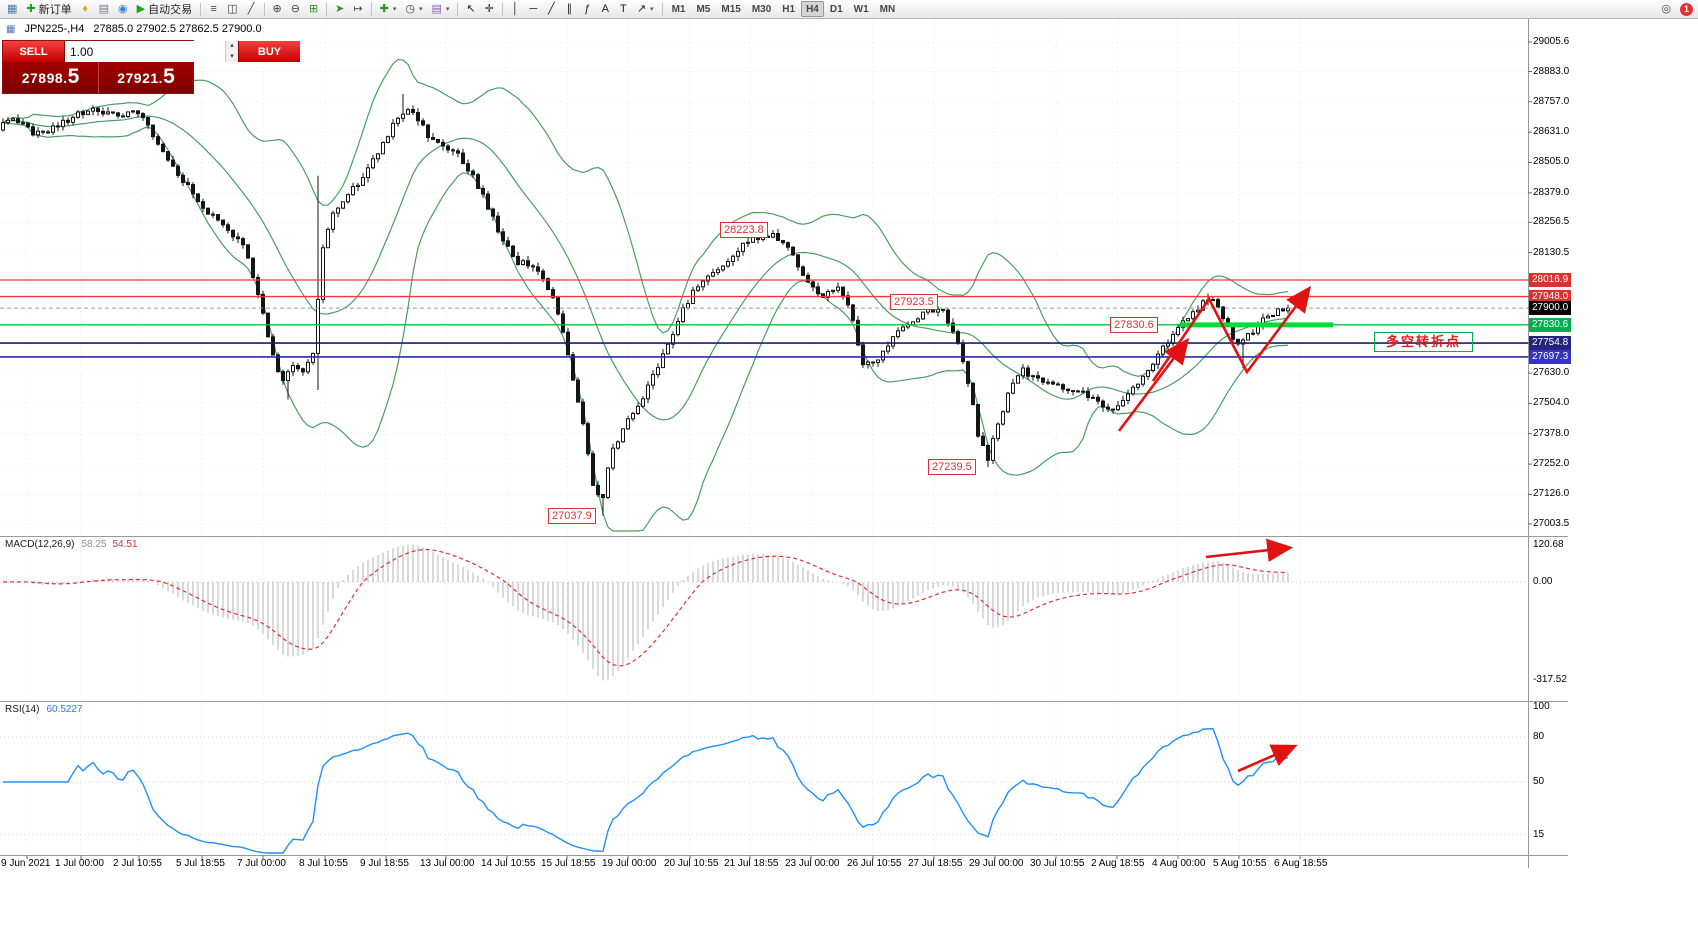  I want to click on timeframe-m15-button: M15, so click(731, 9).